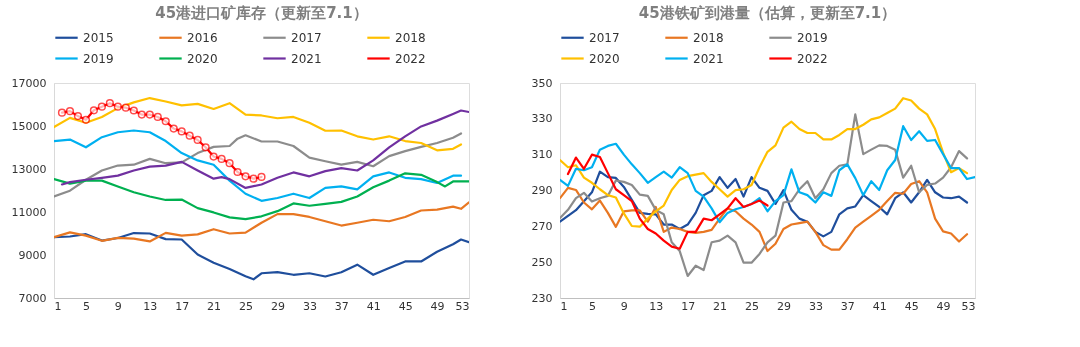 The height and width of the screenshot is (347, 1080). I want to click on chart-title: 45港铁矿到港量（估算，更新至7.1）, so click(767, 13).